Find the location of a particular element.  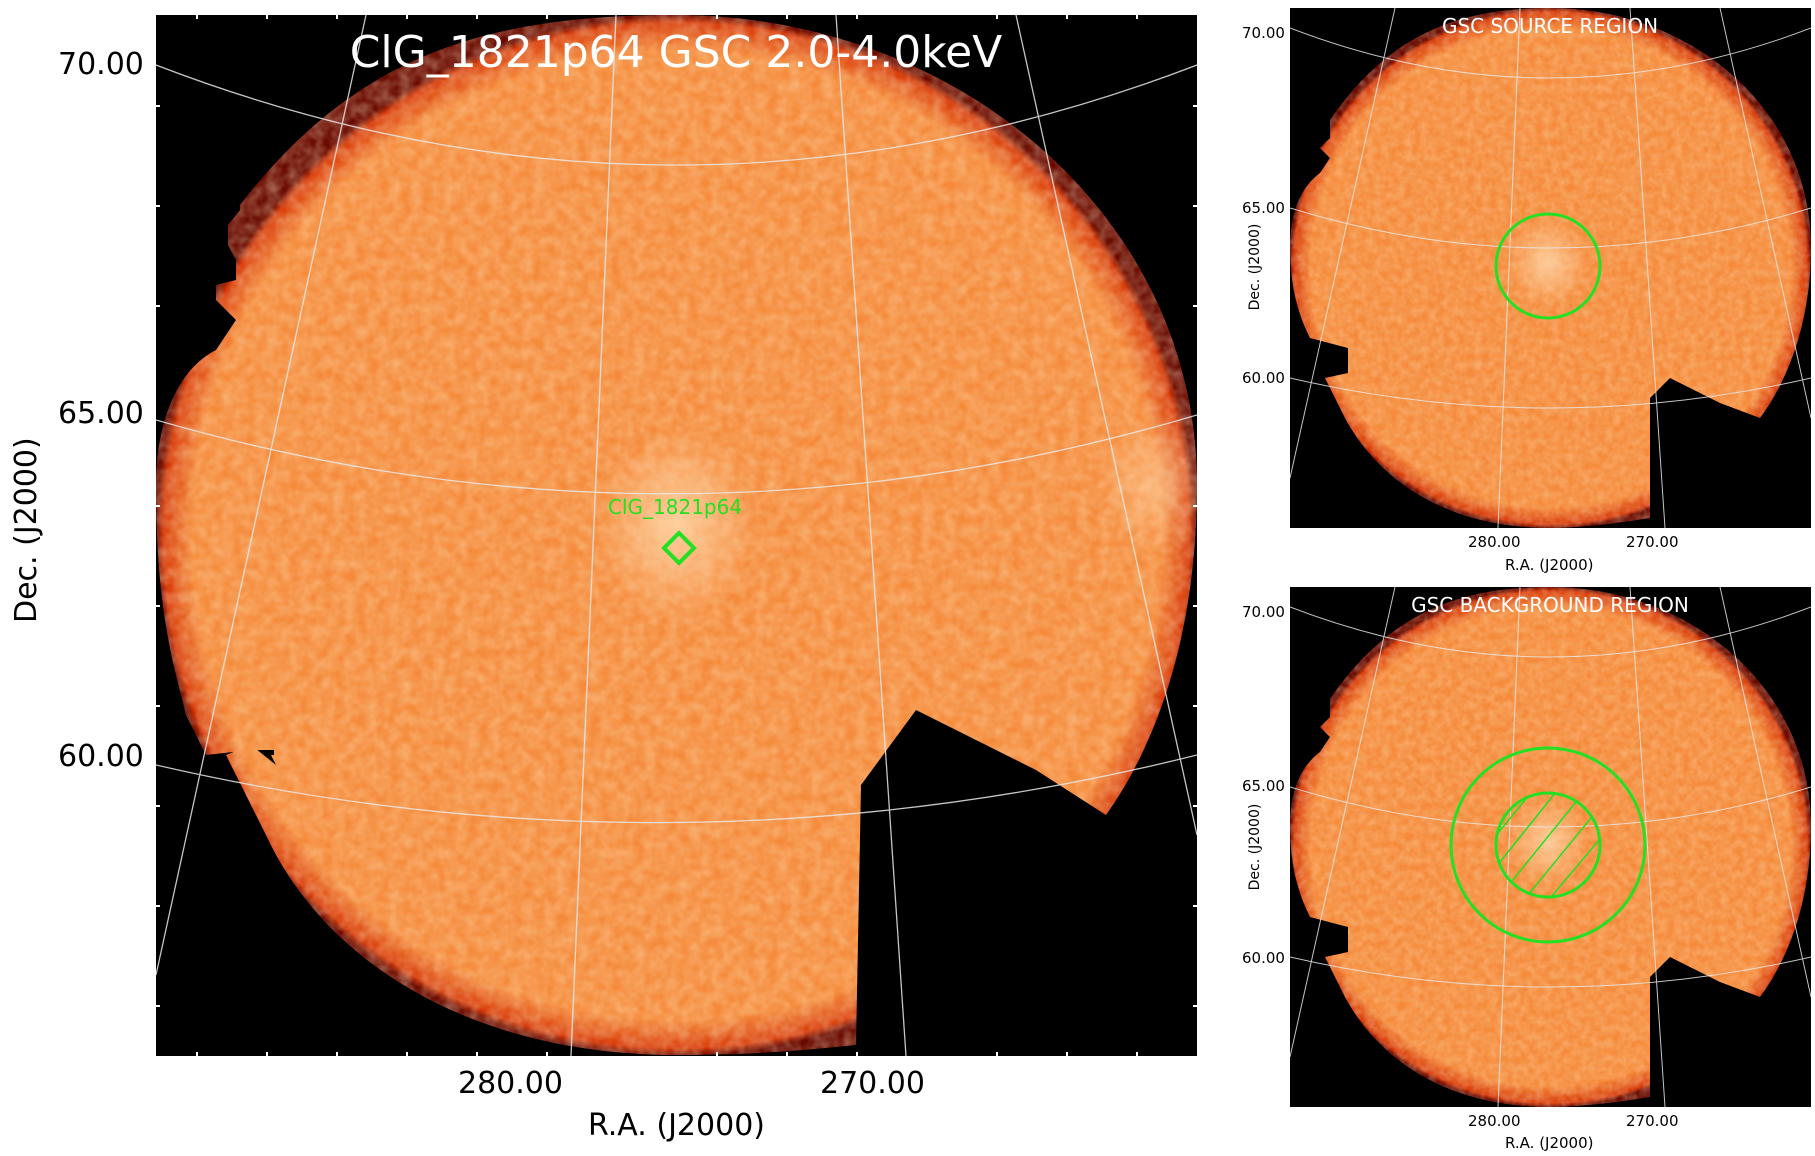

source-xtick-280: 280.00 is located at coordinates (1494, 542).